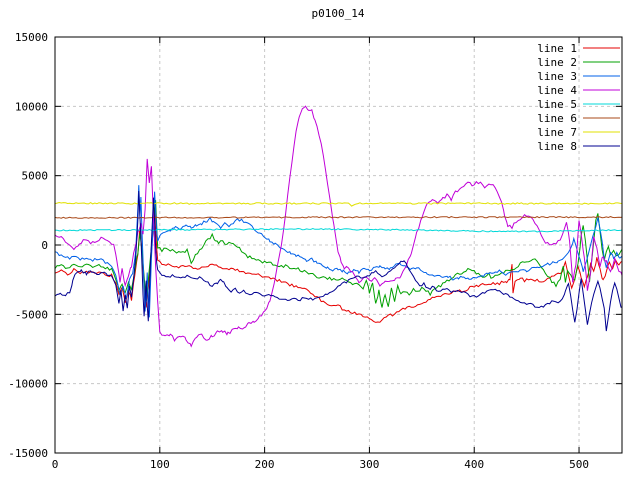  I want to click on legend-label: line 7, so click(557, 132).